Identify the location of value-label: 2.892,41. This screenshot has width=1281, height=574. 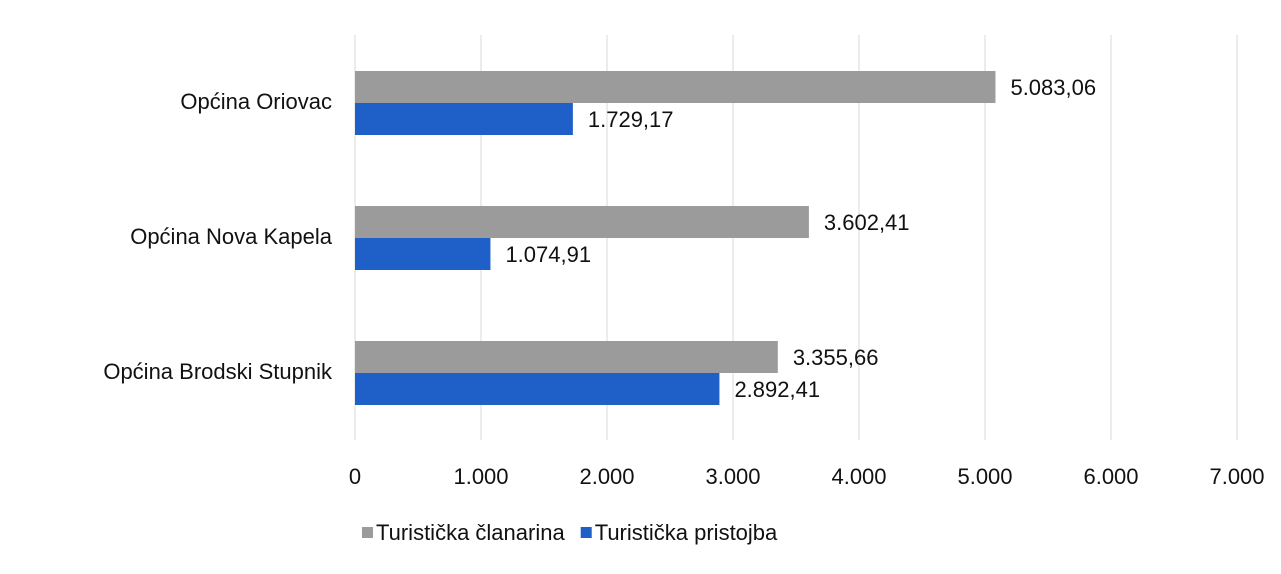
(777, 389).